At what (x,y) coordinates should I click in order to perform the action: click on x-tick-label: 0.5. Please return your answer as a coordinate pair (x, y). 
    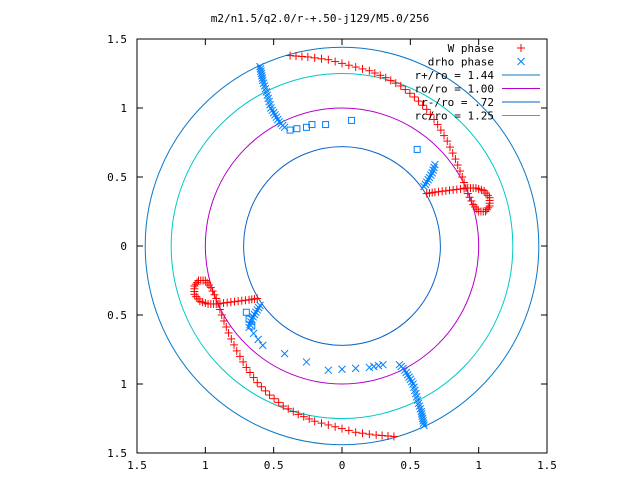
    Looking at the image, I should click on (410, 465).